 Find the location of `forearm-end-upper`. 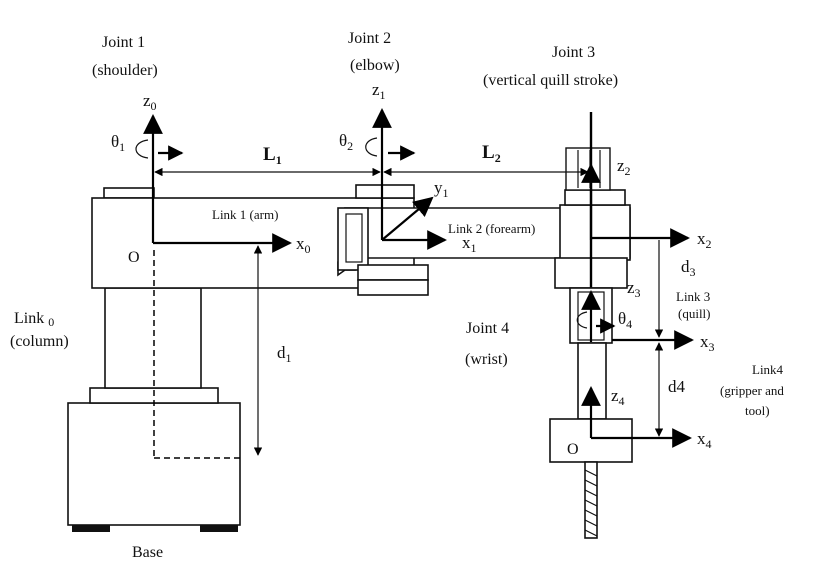

forearm-end-upper is located at coordinates (595, 197).